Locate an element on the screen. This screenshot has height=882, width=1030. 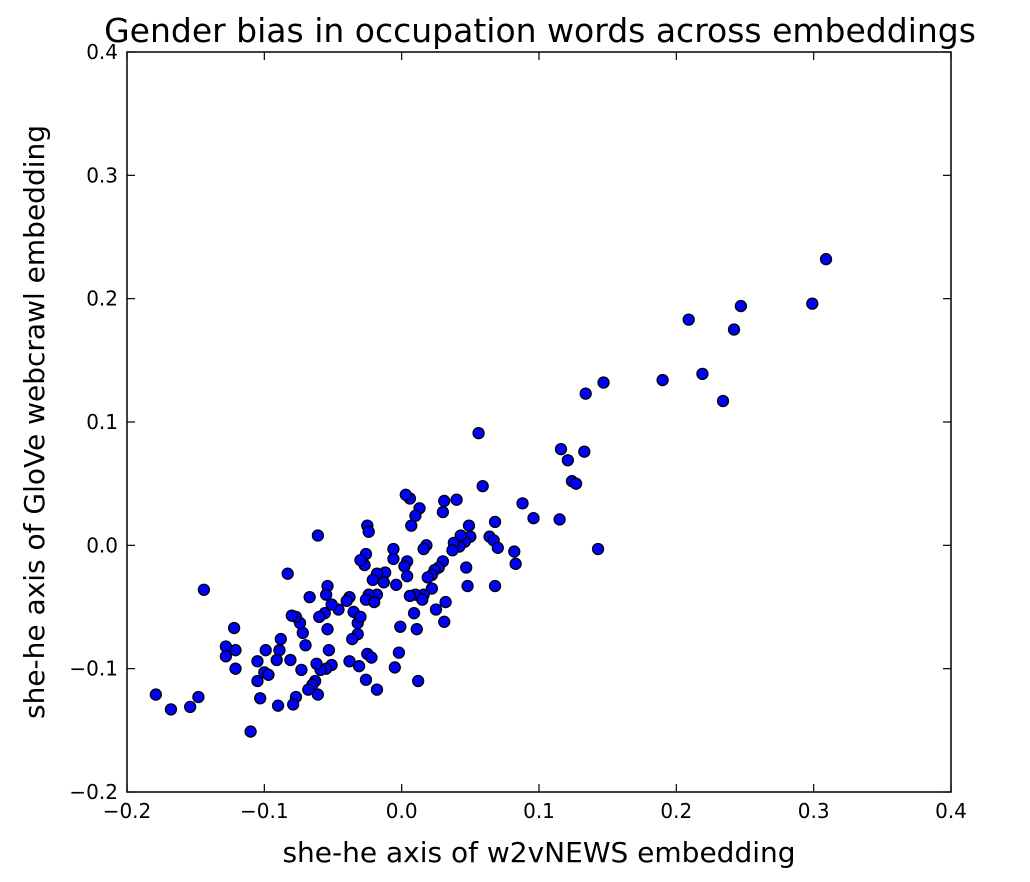
x-tick-label: 0.1 is located at coordinates (539, 811).